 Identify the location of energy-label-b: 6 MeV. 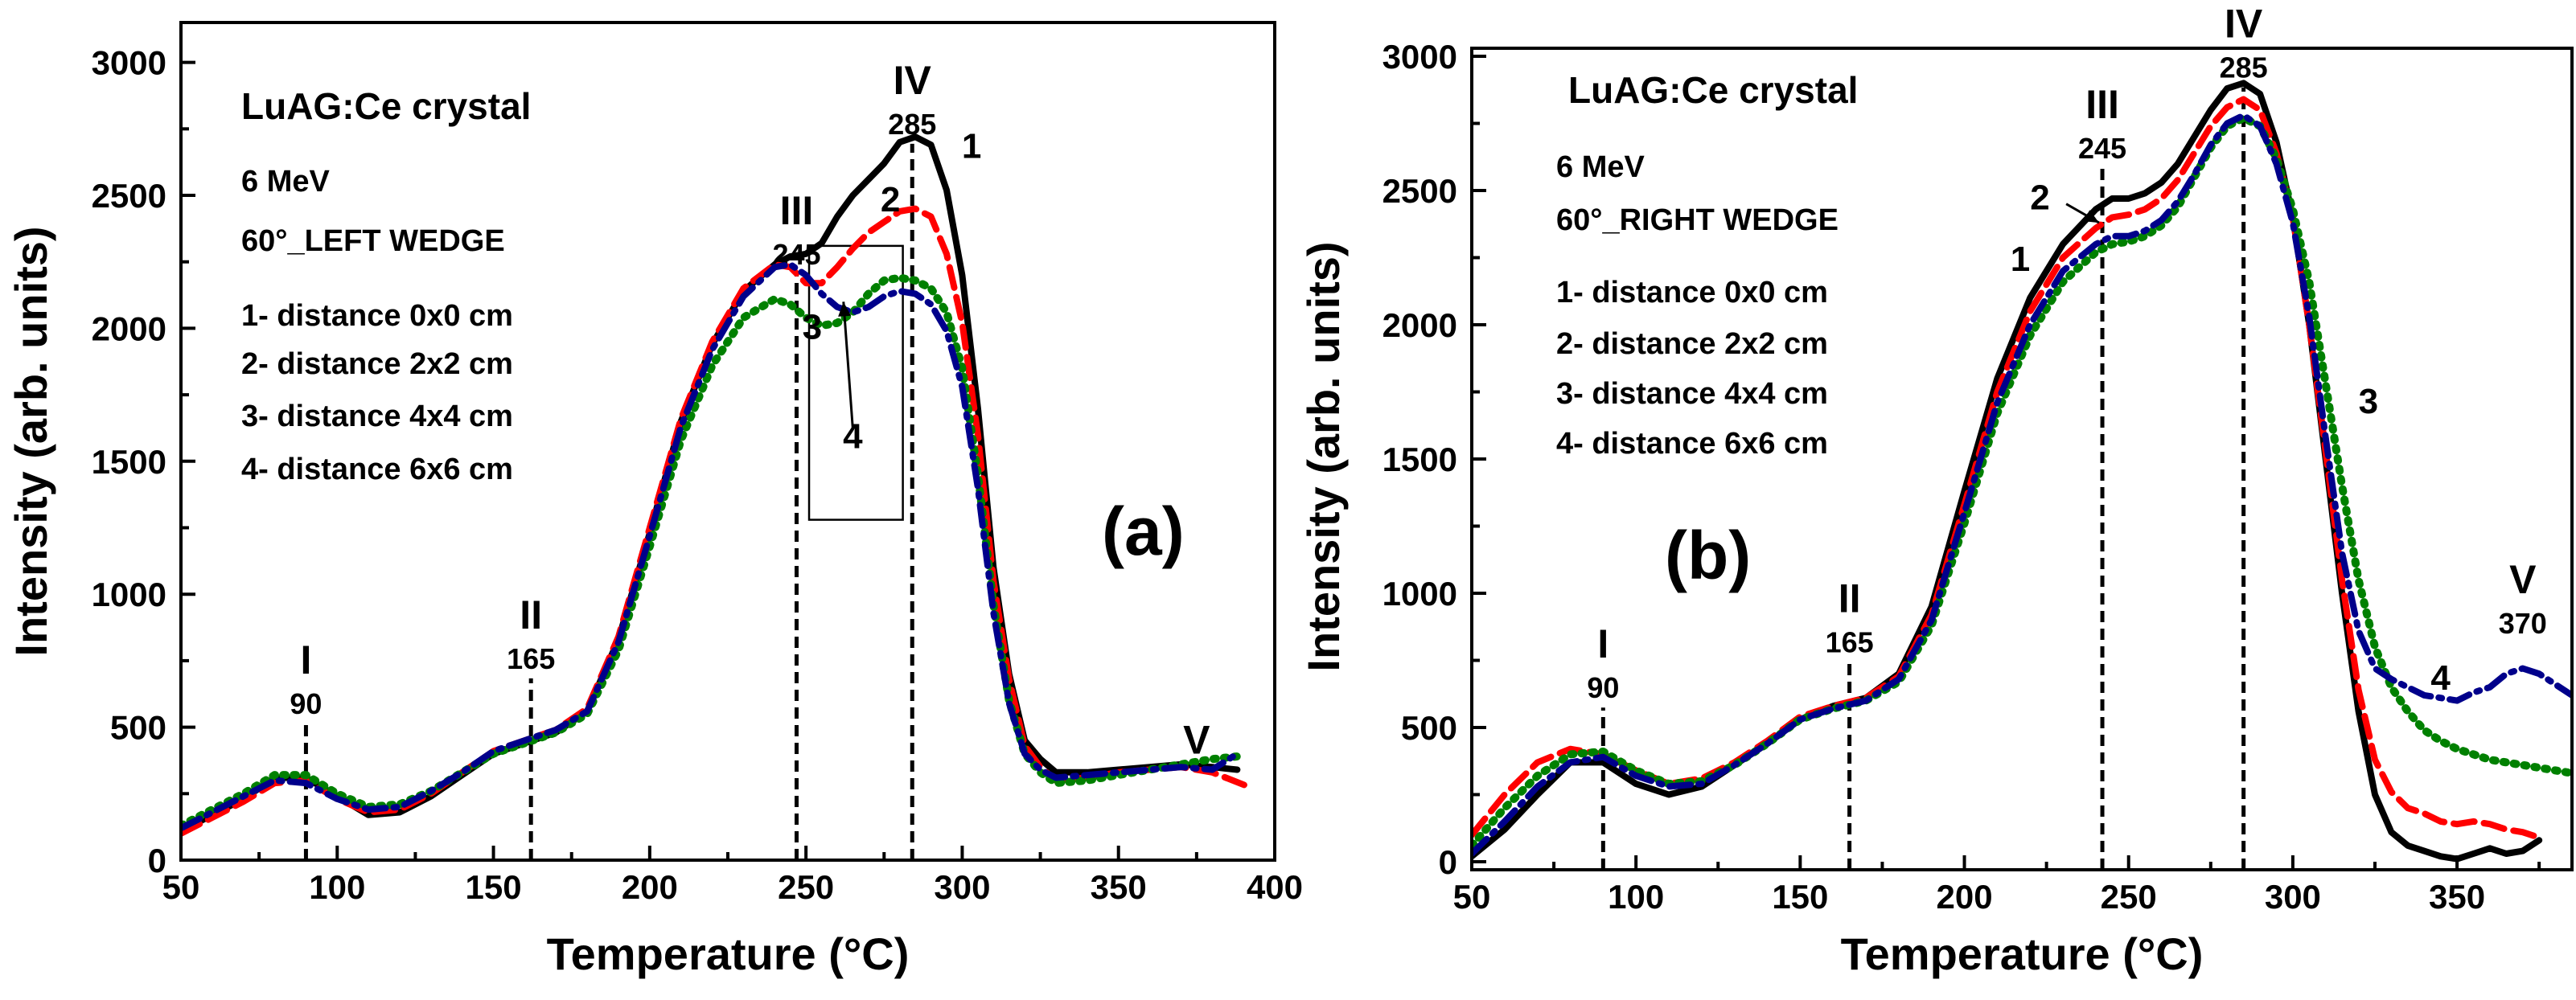
(1600, 167).